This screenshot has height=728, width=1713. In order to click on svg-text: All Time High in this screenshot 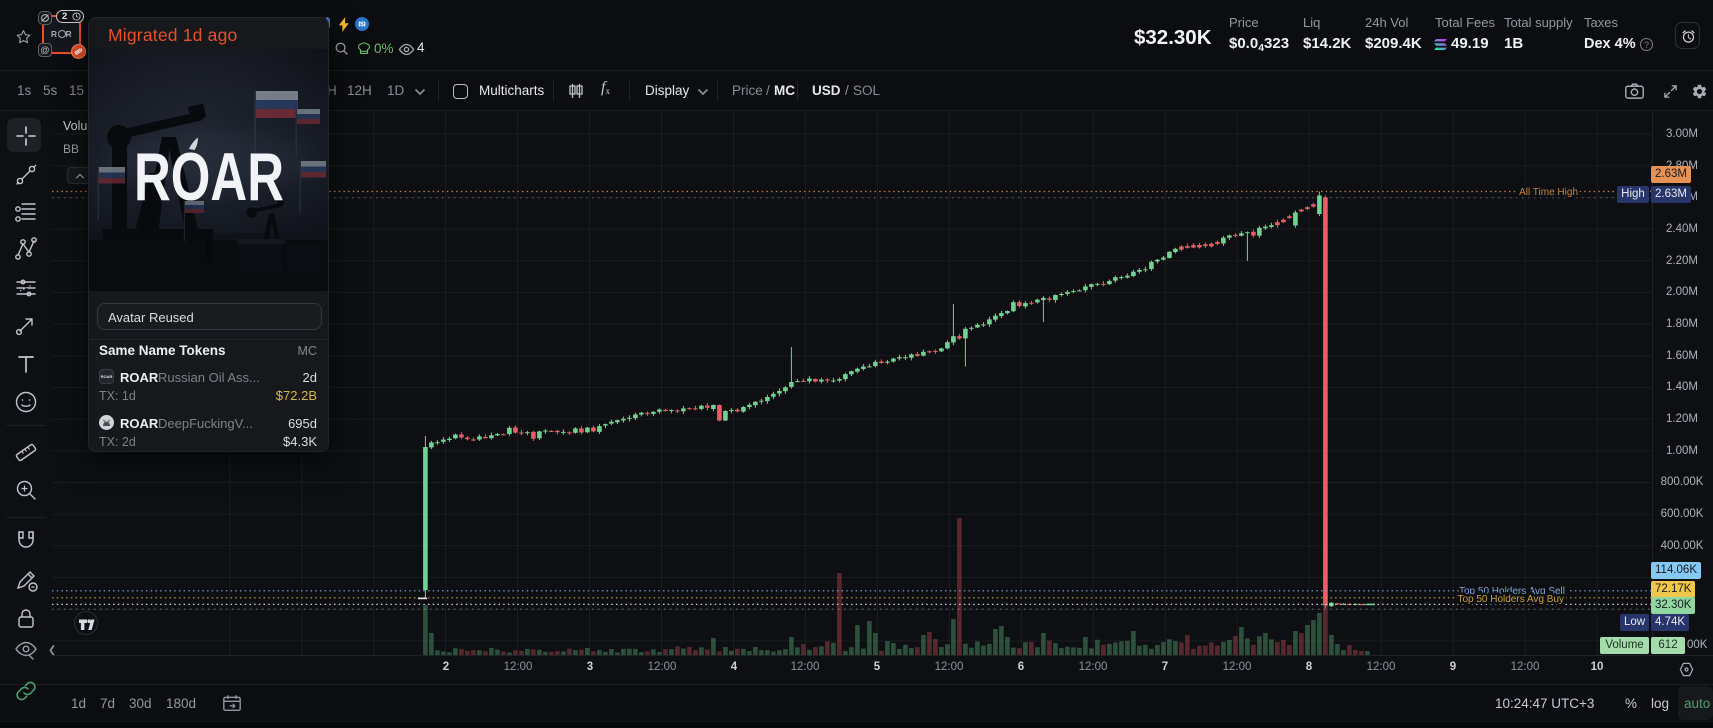, I will do `click(1548, 192)`.